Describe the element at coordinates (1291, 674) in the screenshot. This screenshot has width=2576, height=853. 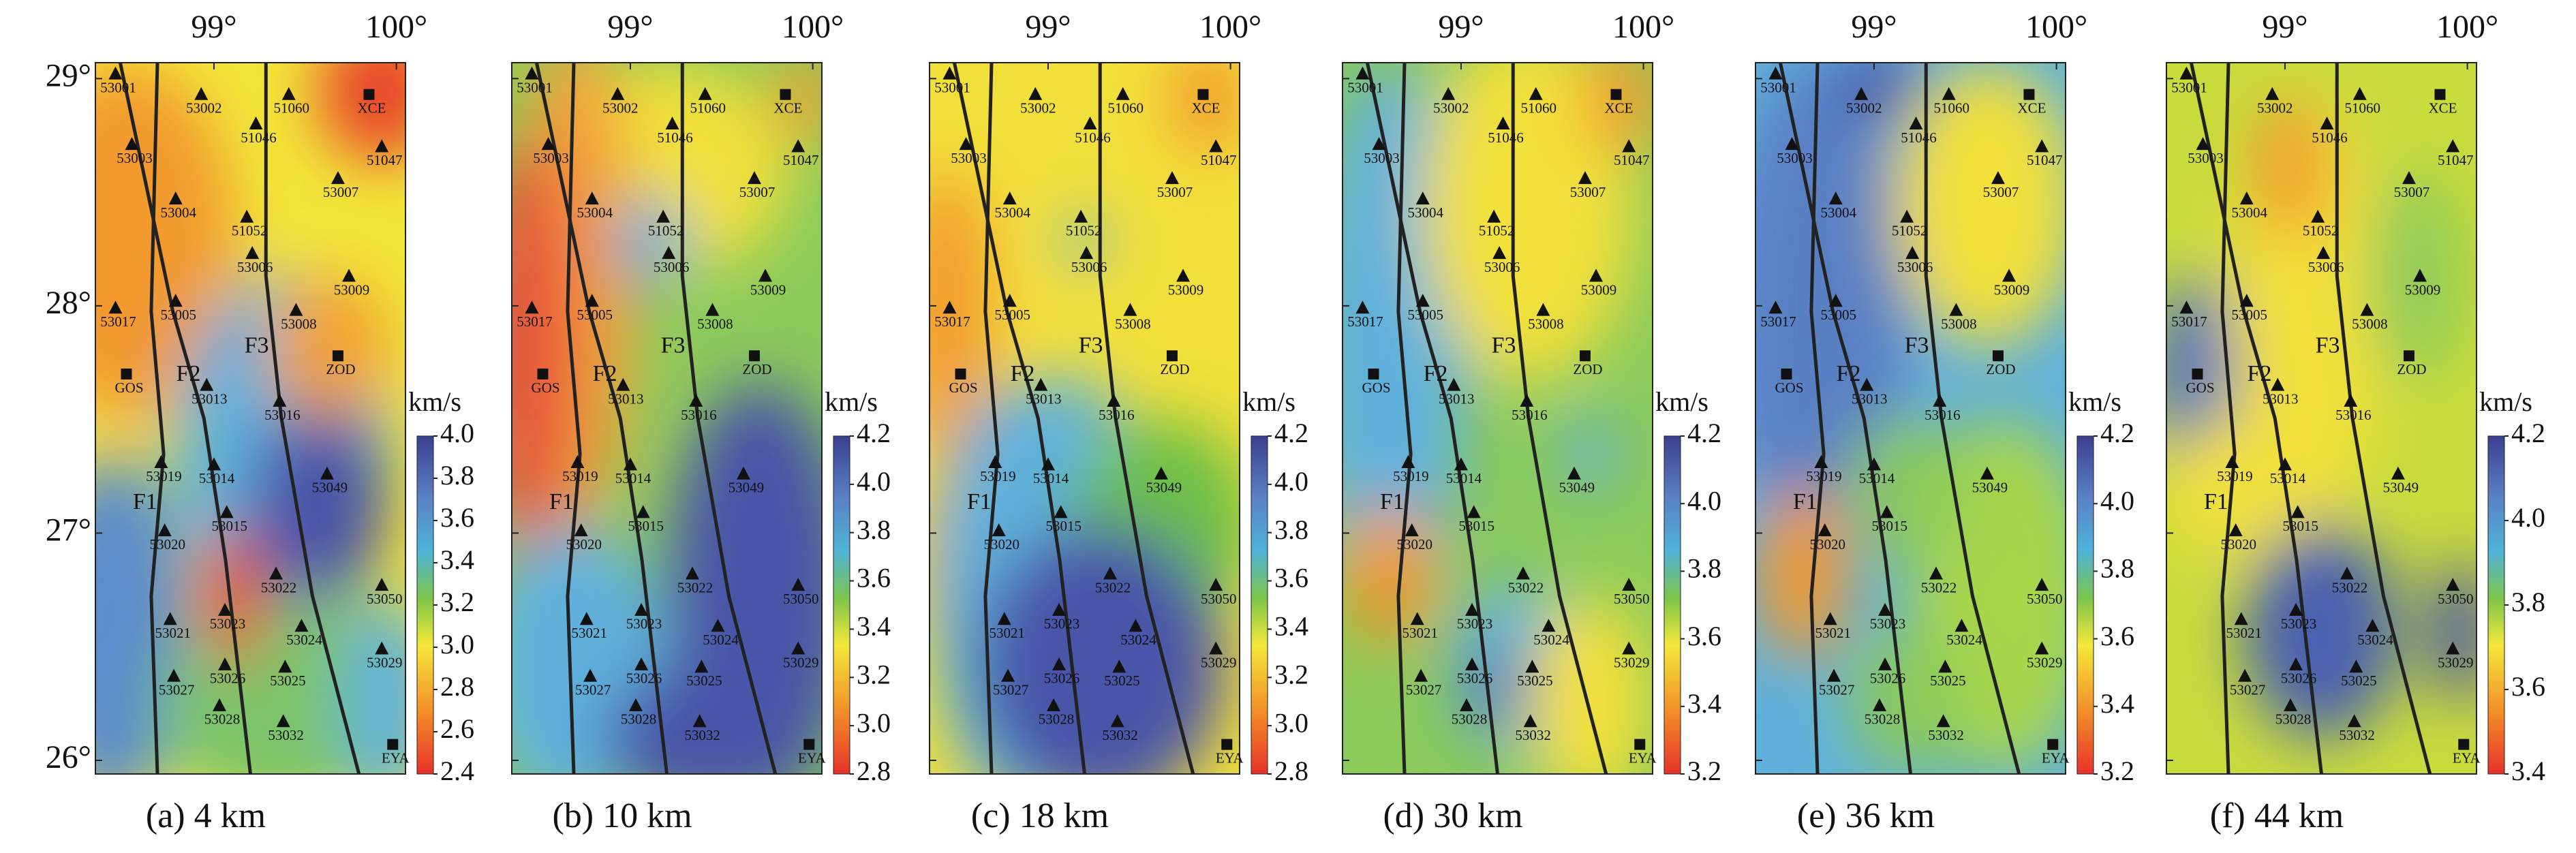
I see `colorbar-tick-label: 3.2` at that location.